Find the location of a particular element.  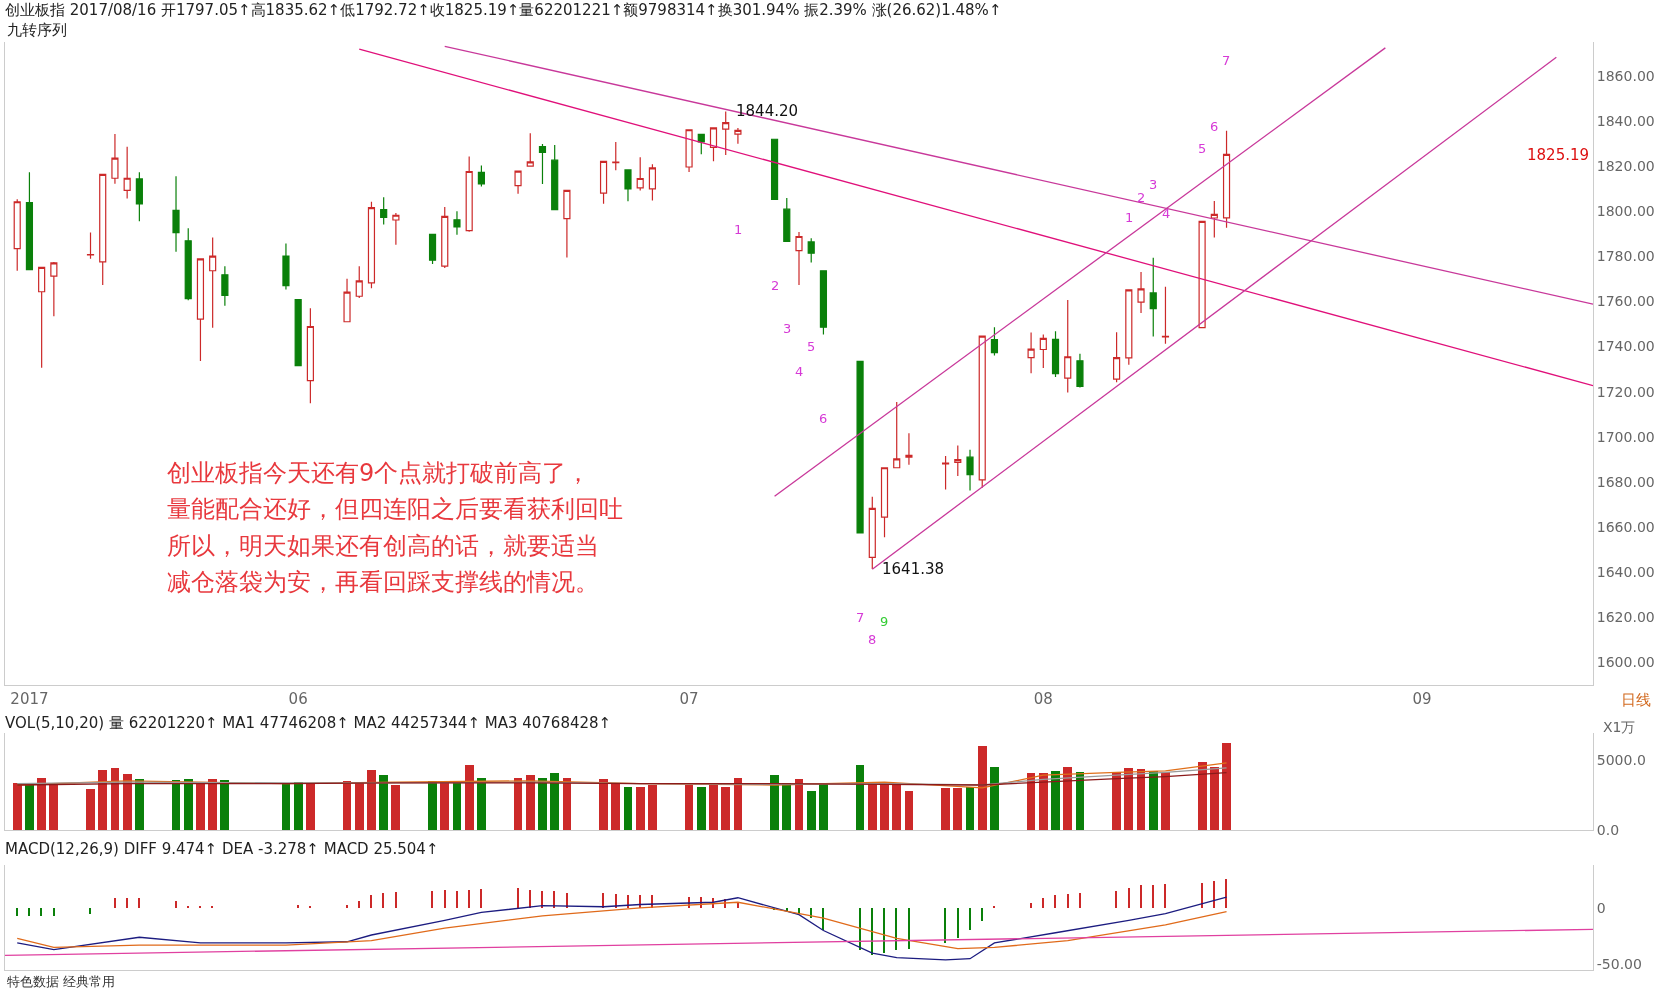

annotation: 所以，明天如果还有创高的话，就要适当 is located at coordinates (383, 546).